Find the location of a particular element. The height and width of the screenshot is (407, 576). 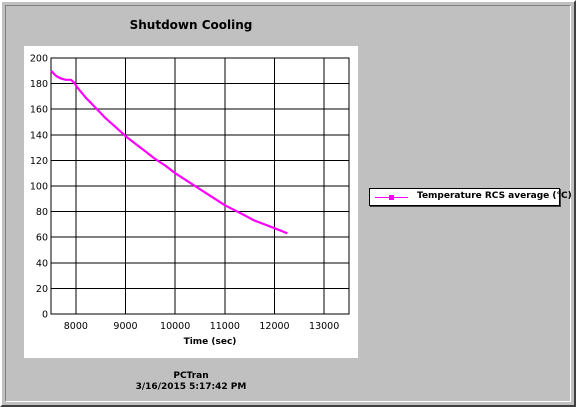

legend-series-label: Temperature RCS average (°C) is located at coordinates (494, 196).